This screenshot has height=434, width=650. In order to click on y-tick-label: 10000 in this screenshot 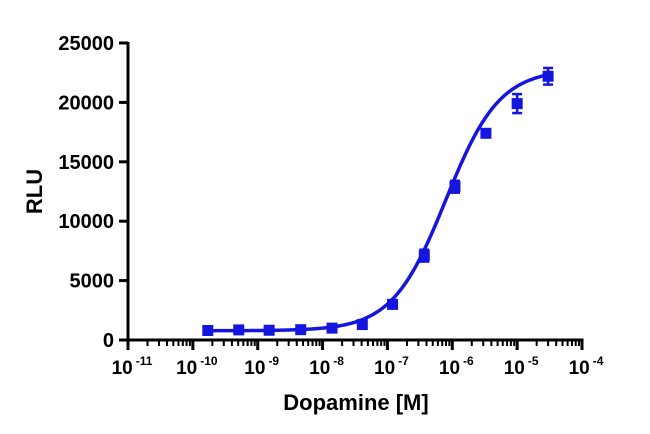, I will do `click(86, 222)`.